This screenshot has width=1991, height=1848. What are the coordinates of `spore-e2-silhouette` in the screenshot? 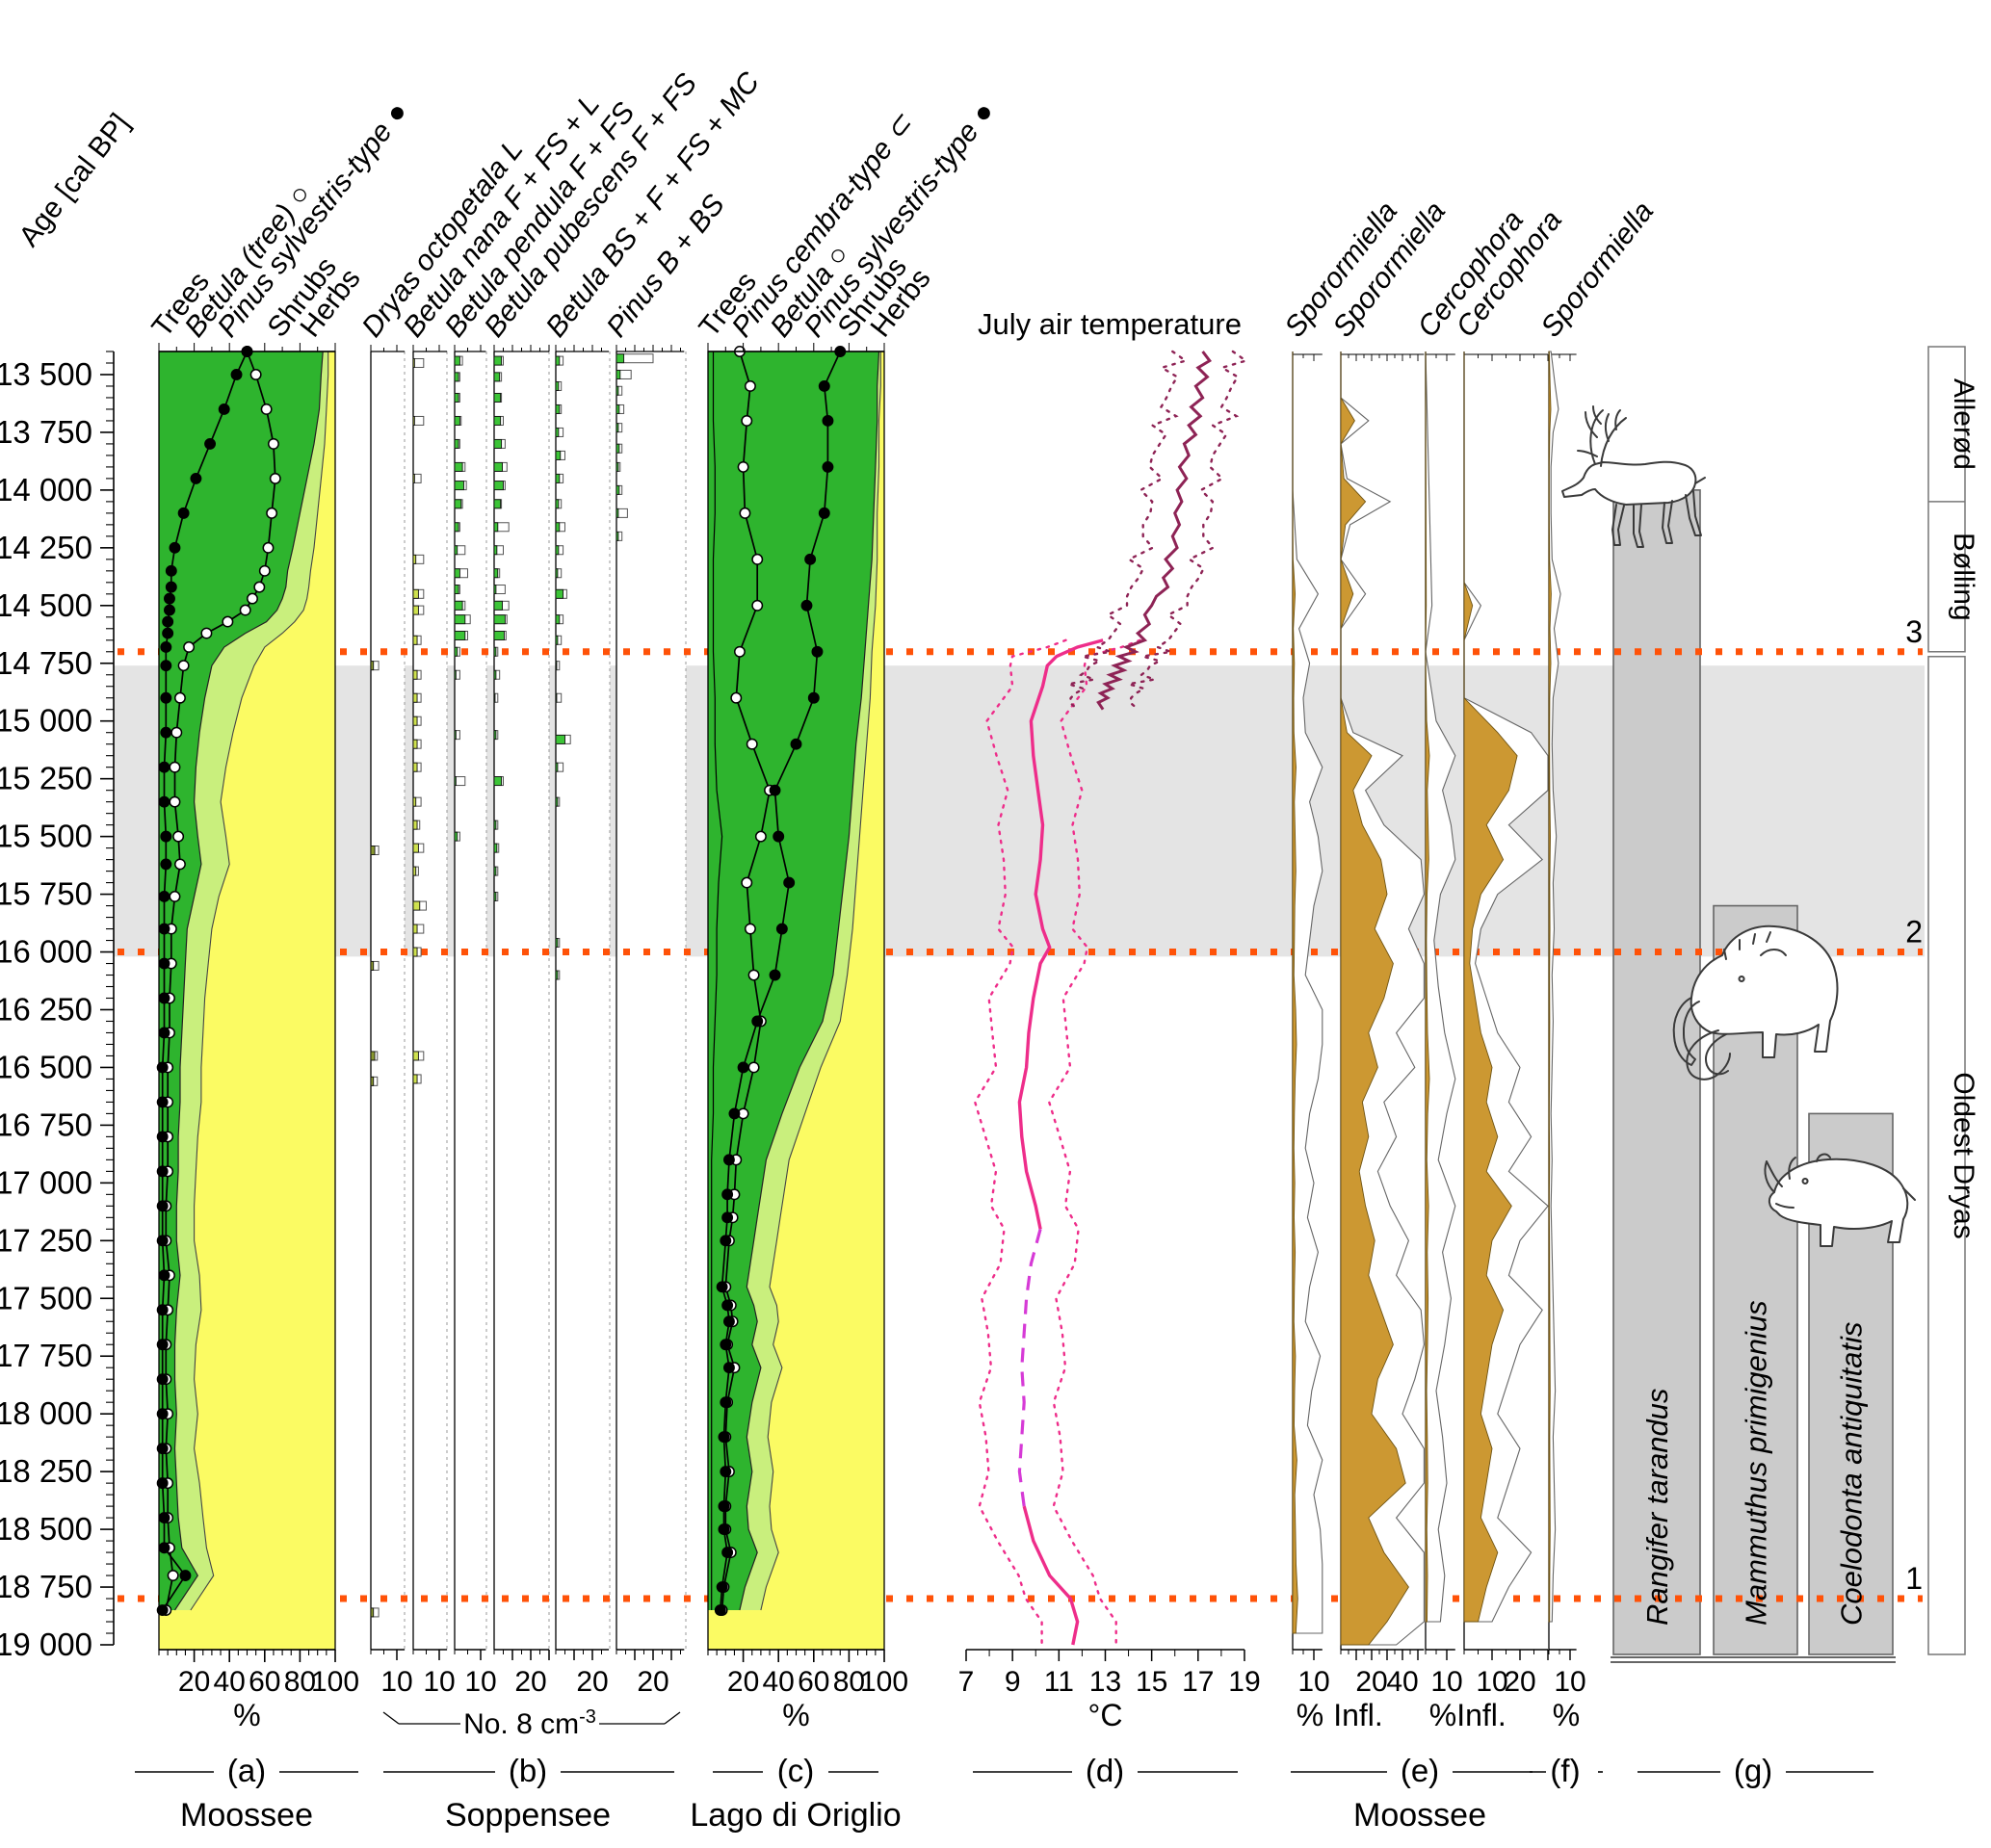 It's located at (1427, 987).